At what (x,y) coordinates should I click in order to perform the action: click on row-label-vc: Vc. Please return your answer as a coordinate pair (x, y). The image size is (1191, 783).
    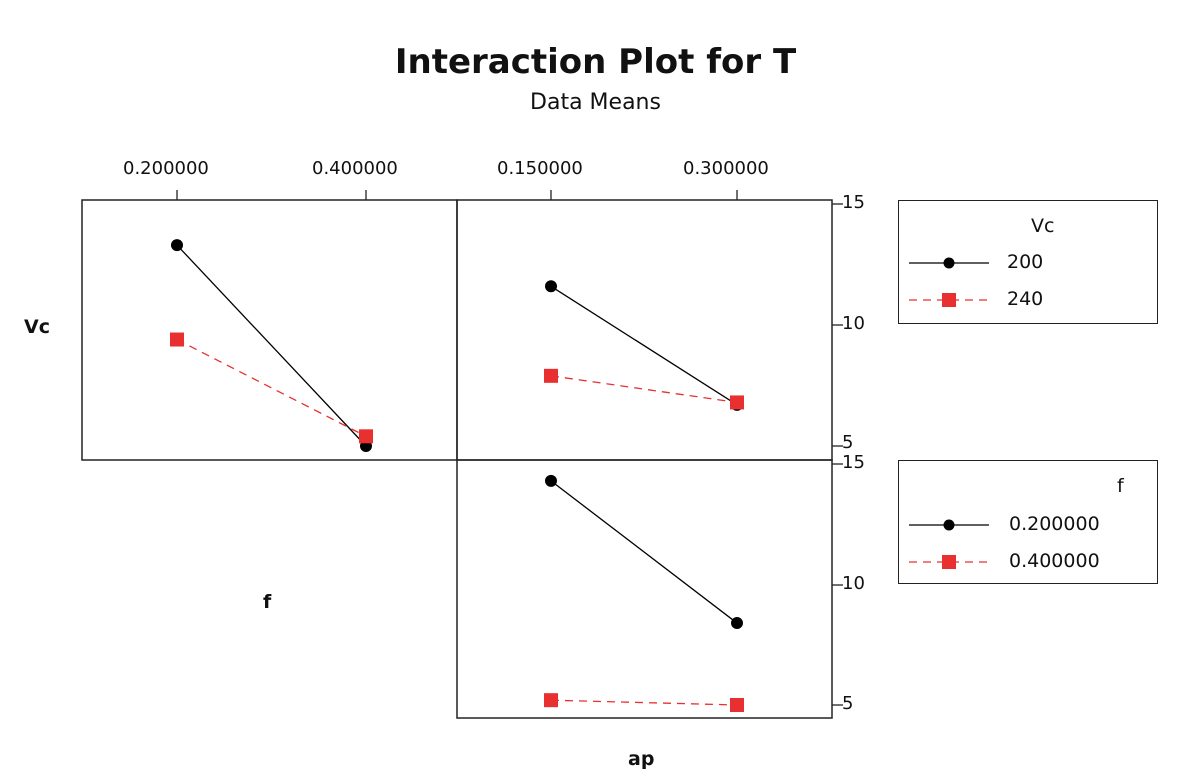
    Looking at the image, I should click on (37, 327).